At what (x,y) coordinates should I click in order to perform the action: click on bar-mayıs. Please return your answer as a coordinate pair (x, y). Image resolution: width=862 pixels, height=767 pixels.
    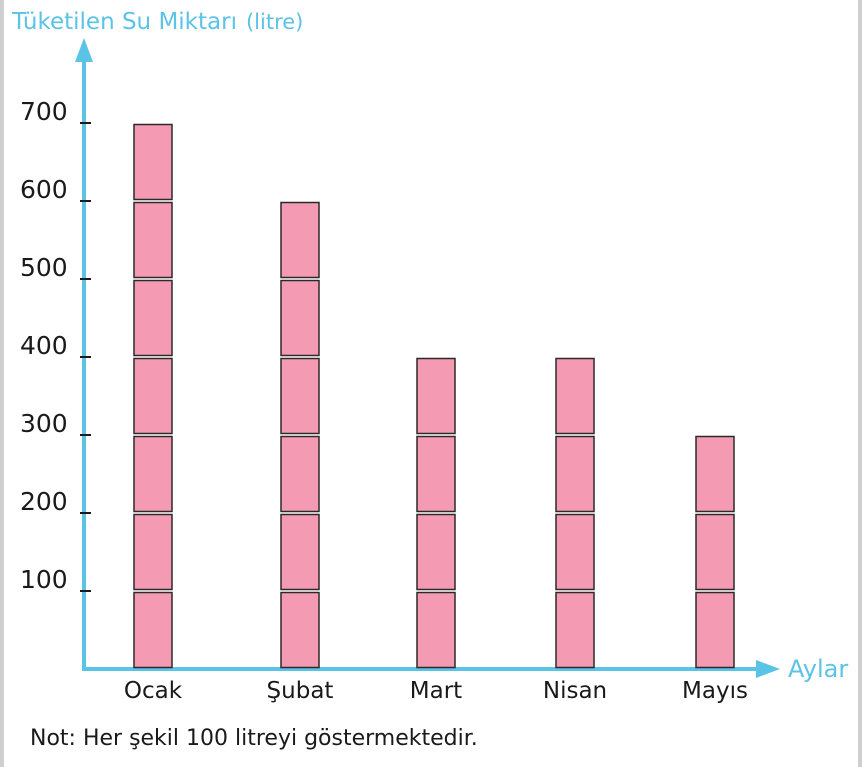
    Looking at the image, I should click on (715, 552).